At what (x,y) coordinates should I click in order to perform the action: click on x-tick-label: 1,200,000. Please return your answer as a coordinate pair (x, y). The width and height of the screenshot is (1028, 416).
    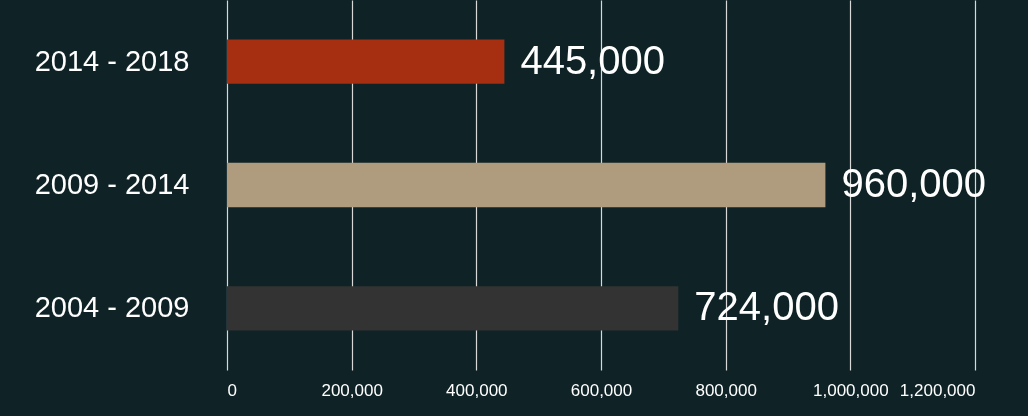
    Looking at the image, I should click on (937, 390).